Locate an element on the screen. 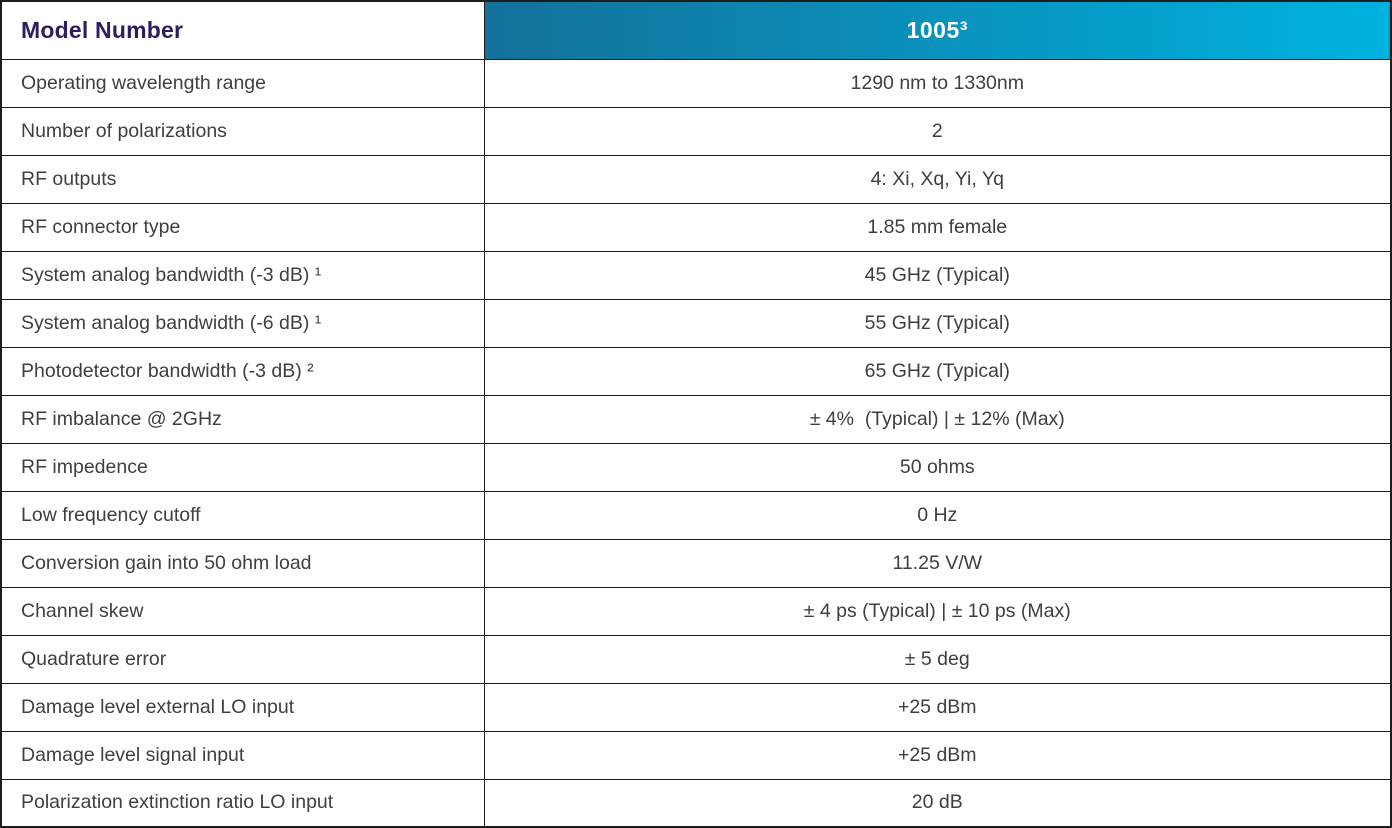 This screenshot has width=1392, height=828. table-header-row: Model Number 1005³ is located at coordinates (696, 30).